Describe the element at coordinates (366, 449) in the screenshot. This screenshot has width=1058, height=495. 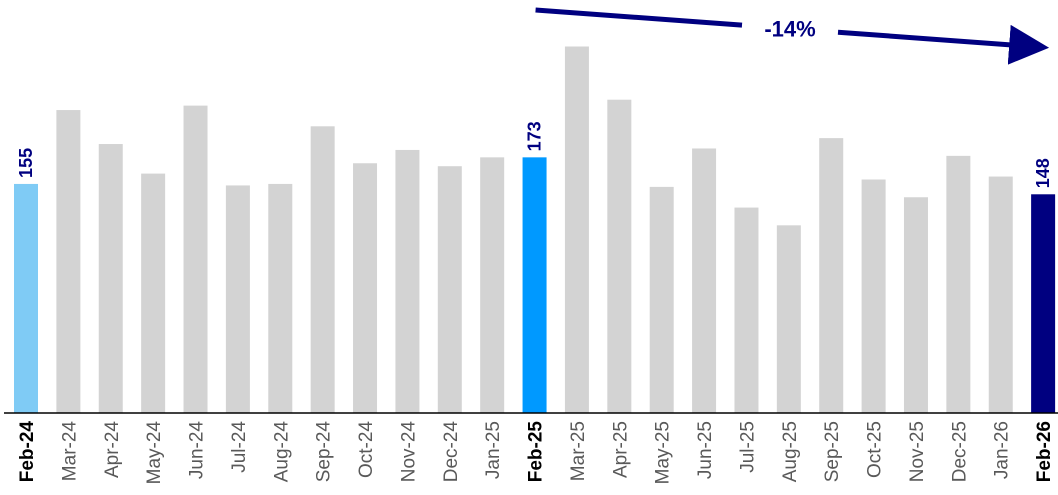
I see `x-tick-label: Oct-24` at that location.